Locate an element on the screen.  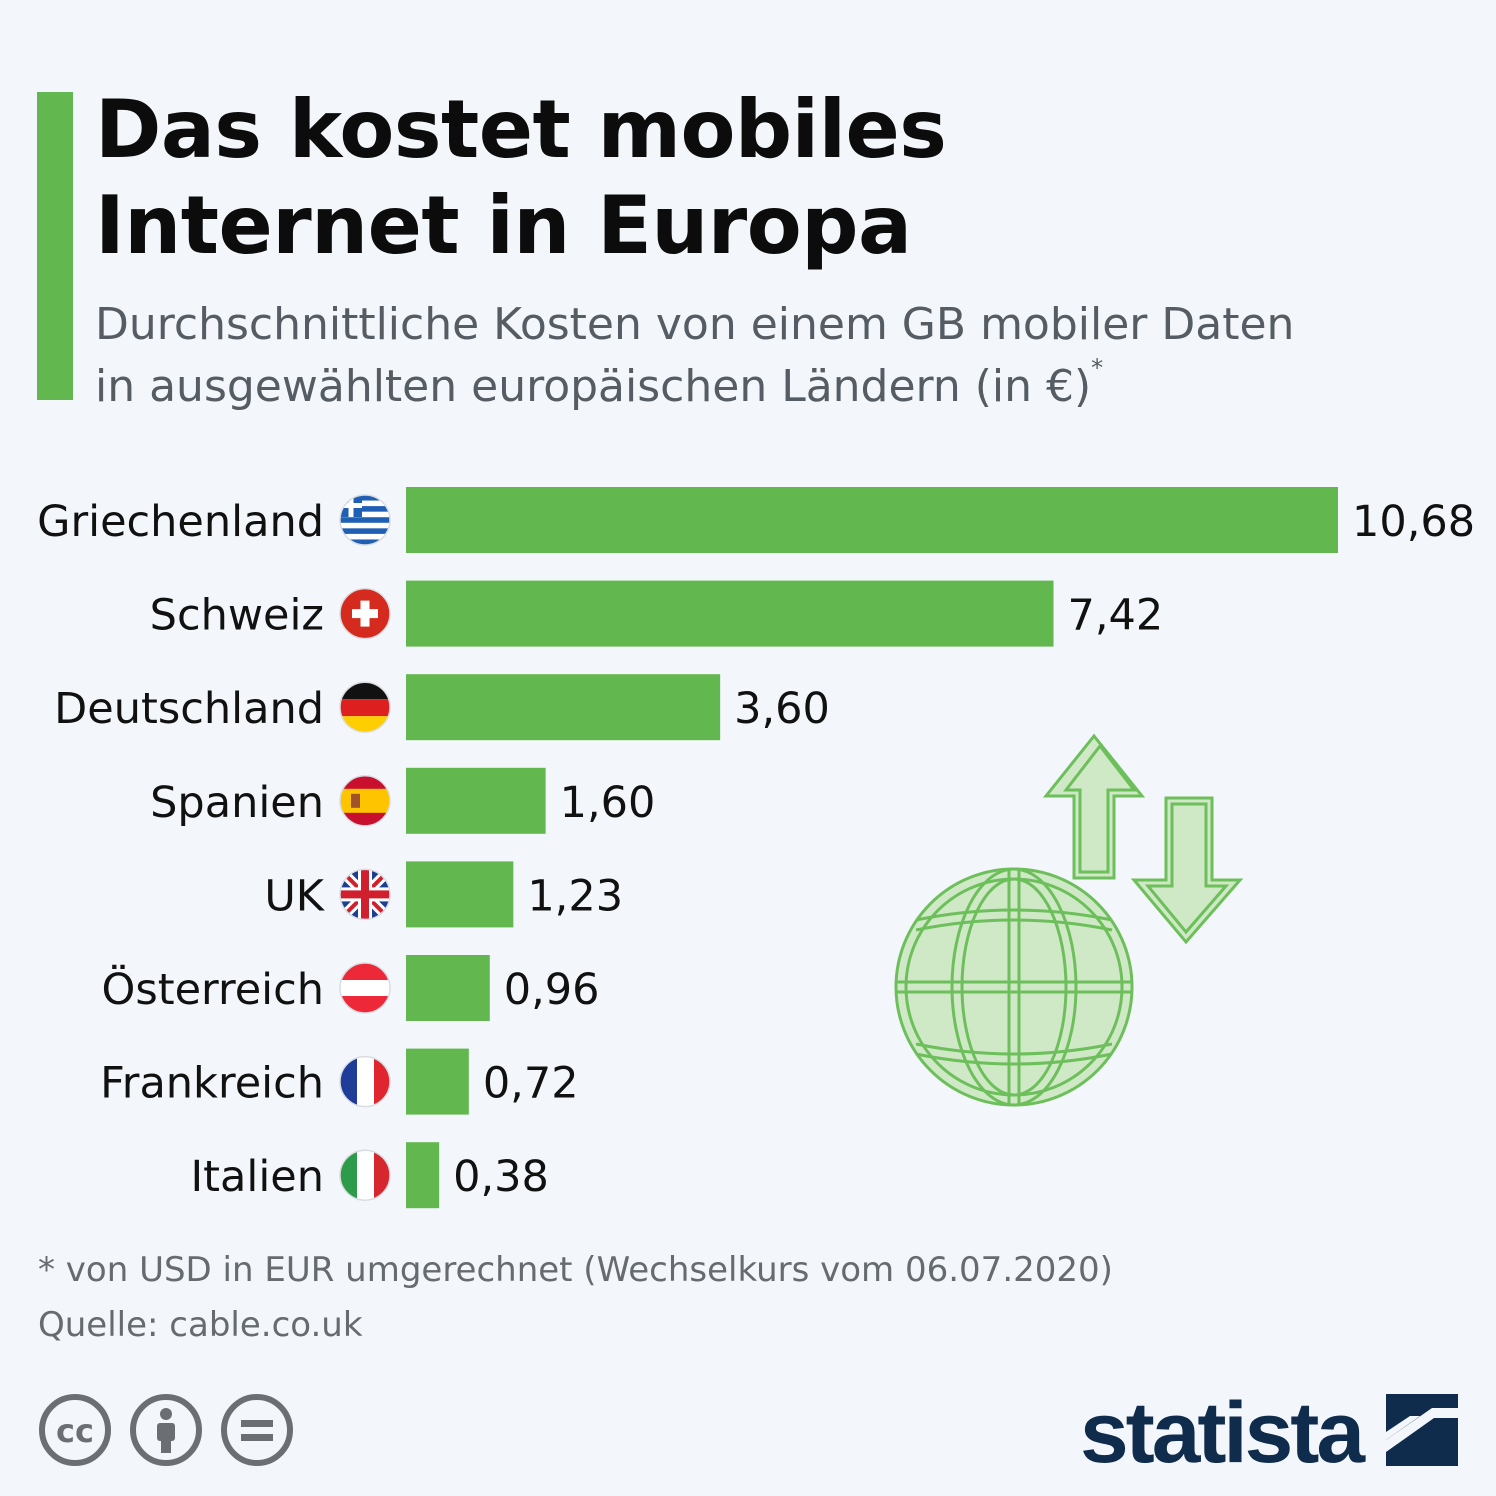
uk-flag-icon is located at coordinates (365, 894).